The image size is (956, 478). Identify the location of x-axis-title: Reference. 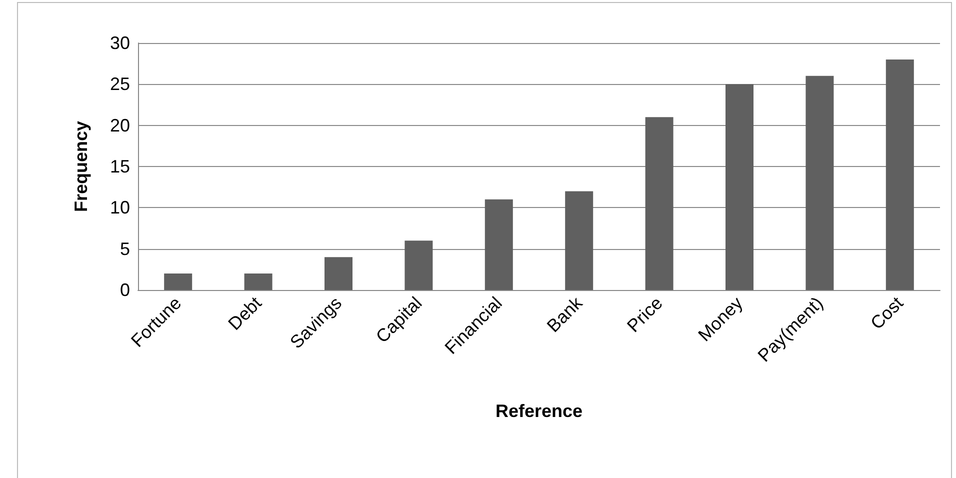
(539, 411).